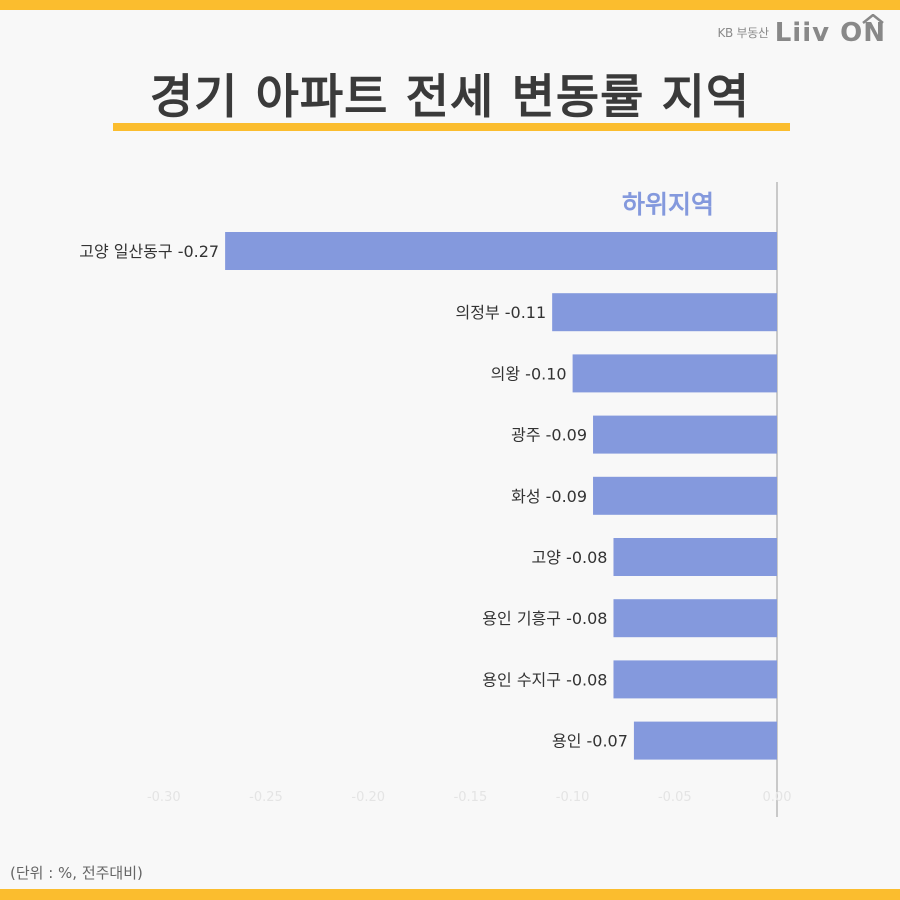 The width and height of the screenshot is (900, 900). I want to click on bar-data-label: 고양 -0.08, so click(570, 557).